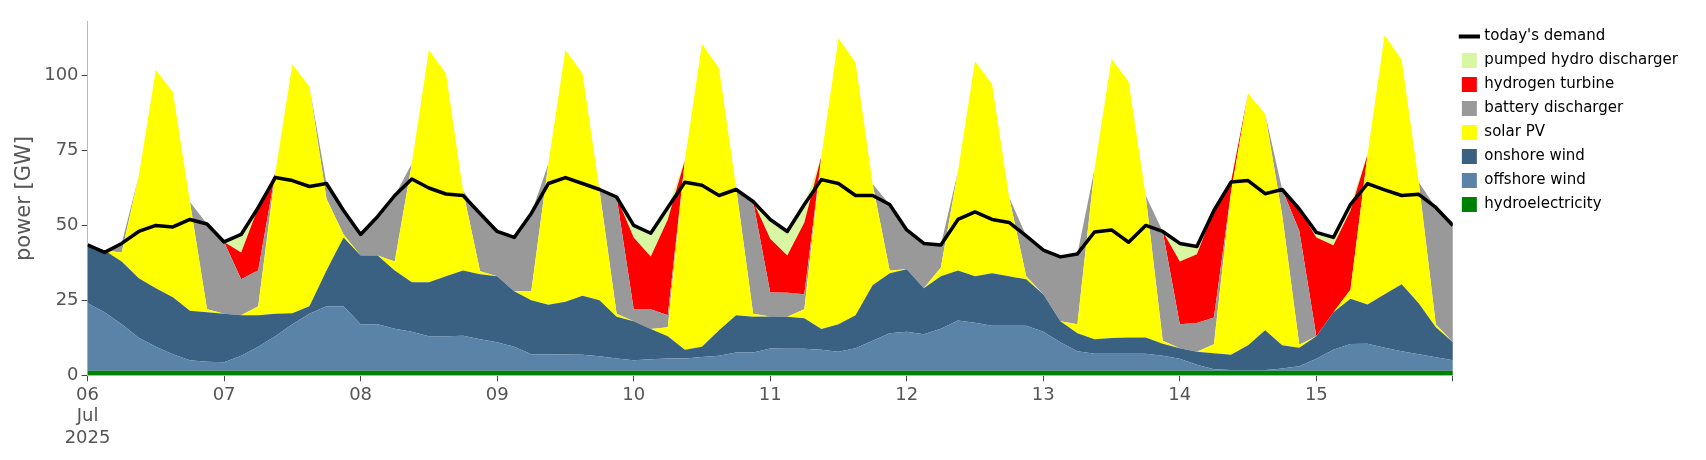 The height and width of the screenshot is (460, 1706). What do you see at coordinates (1549, 83) in the screenshot?
I see `legend-label: hydrogen turbine` at bounding box center [1549, 83].